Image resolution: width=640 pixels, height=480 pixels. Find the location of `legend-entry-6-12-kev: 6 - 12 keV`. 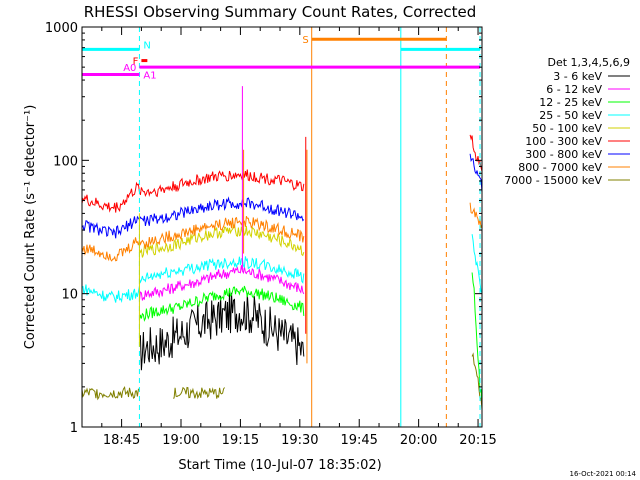

legend-entry-6-12-kev: 6 - 12 keV is located at coordinates (588, 89).